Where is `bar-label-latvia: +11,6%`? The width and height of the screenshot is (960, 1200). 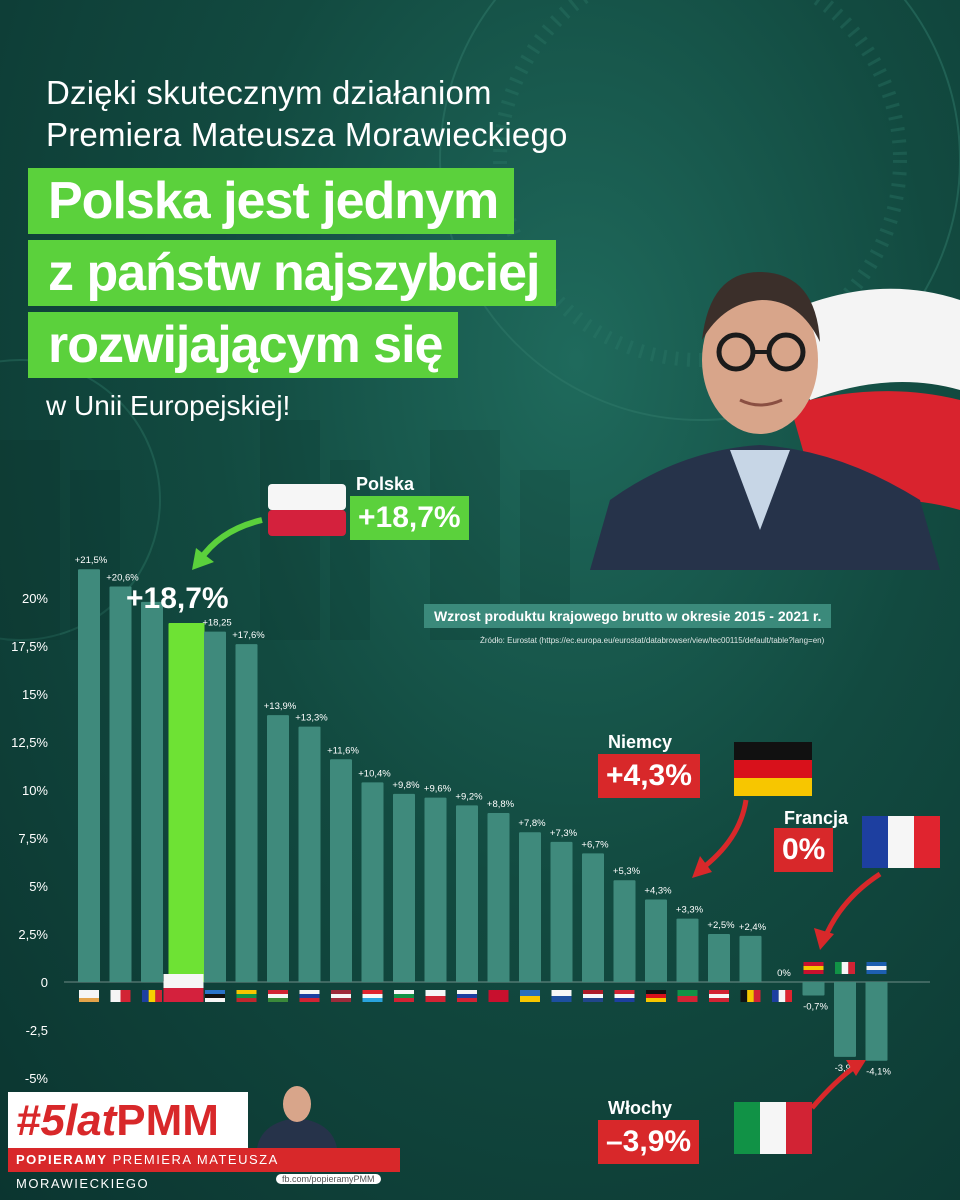 bar-label-latvia: +11,6% is located at coordinates (343, 750).